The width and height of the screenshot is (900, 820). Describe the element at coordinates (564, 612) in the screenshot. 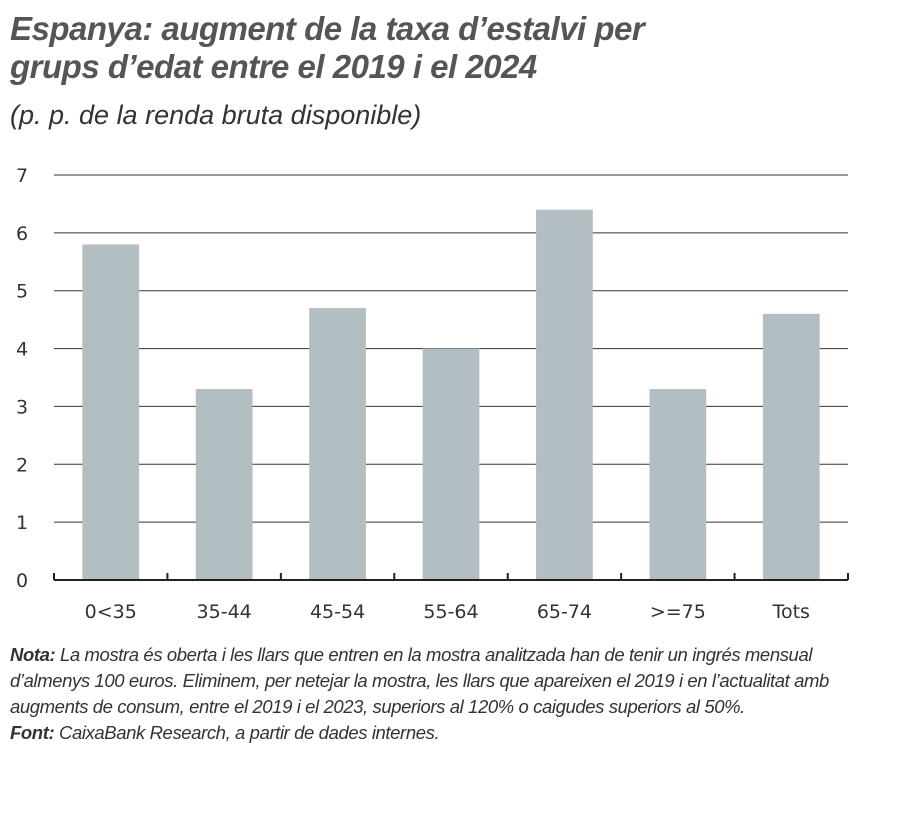

I see `x-tick-label: 65-74` at that location.